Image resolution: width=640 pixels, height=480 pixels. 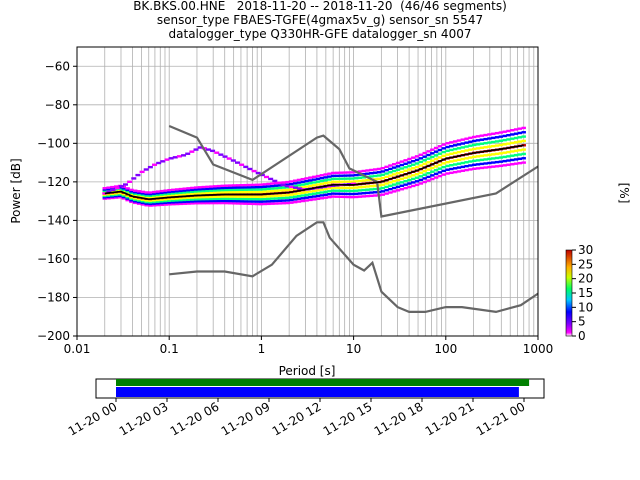 What do you see at coordinates (399, 418) in the screenshot?
I see `coverage-tick-label: 11-20 18` at bounding box center [399, 418].